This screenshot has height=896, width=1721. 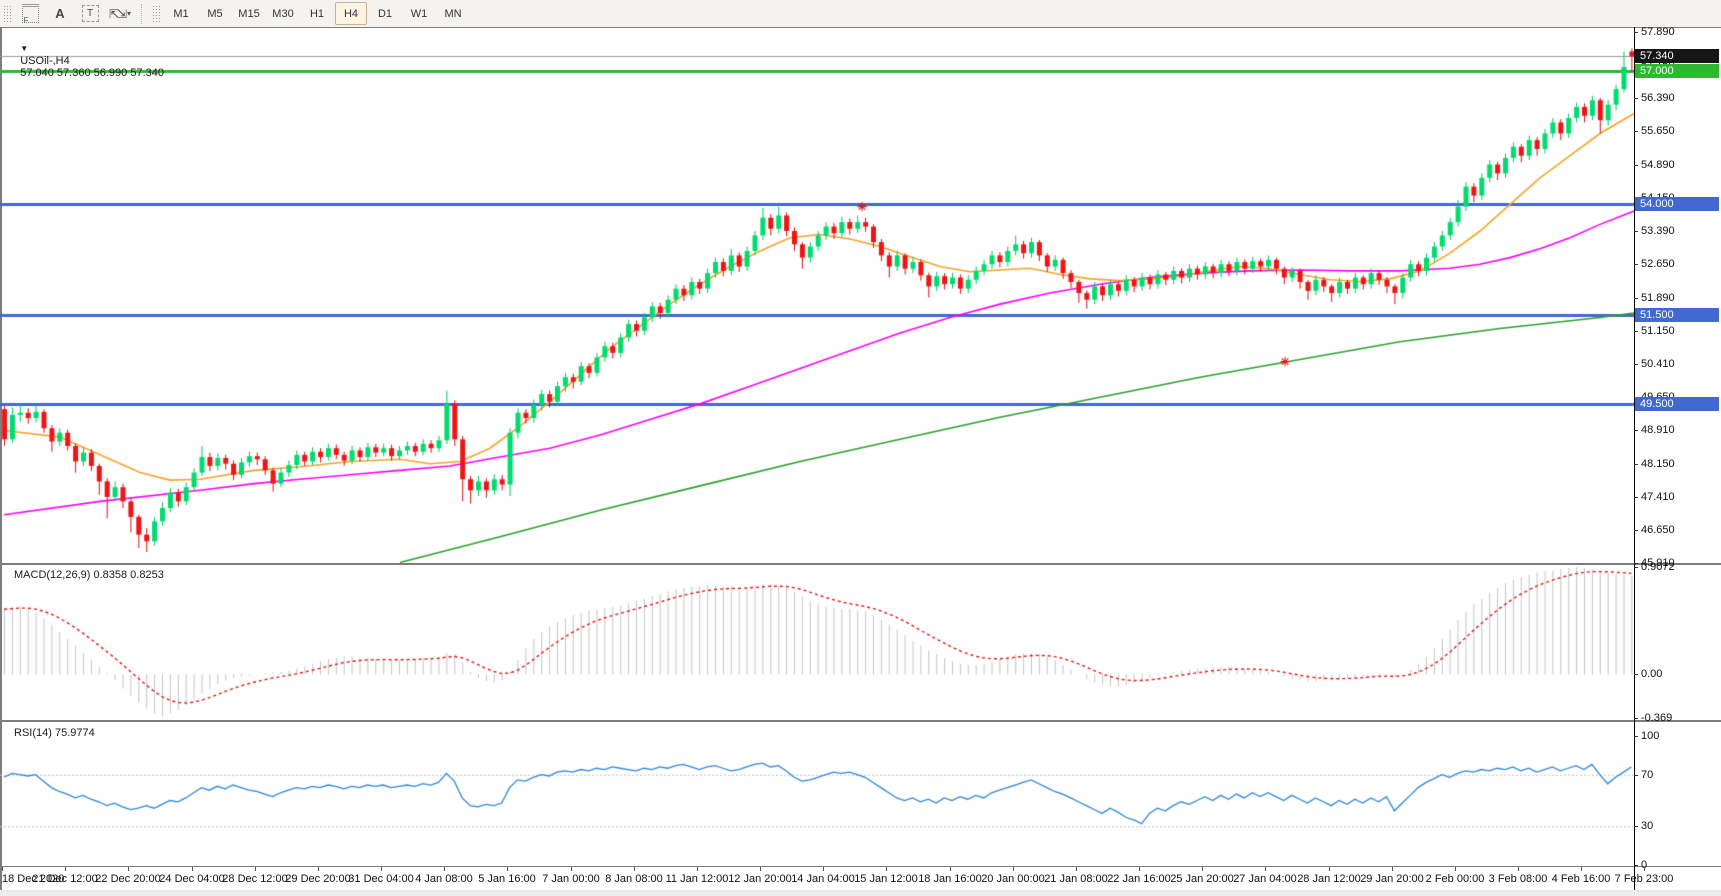 What do you see at coordinates (1202, 879) in the screenshot?
I see `time-label: 25 Jan 20:00` at bounding box center [1202, 879].